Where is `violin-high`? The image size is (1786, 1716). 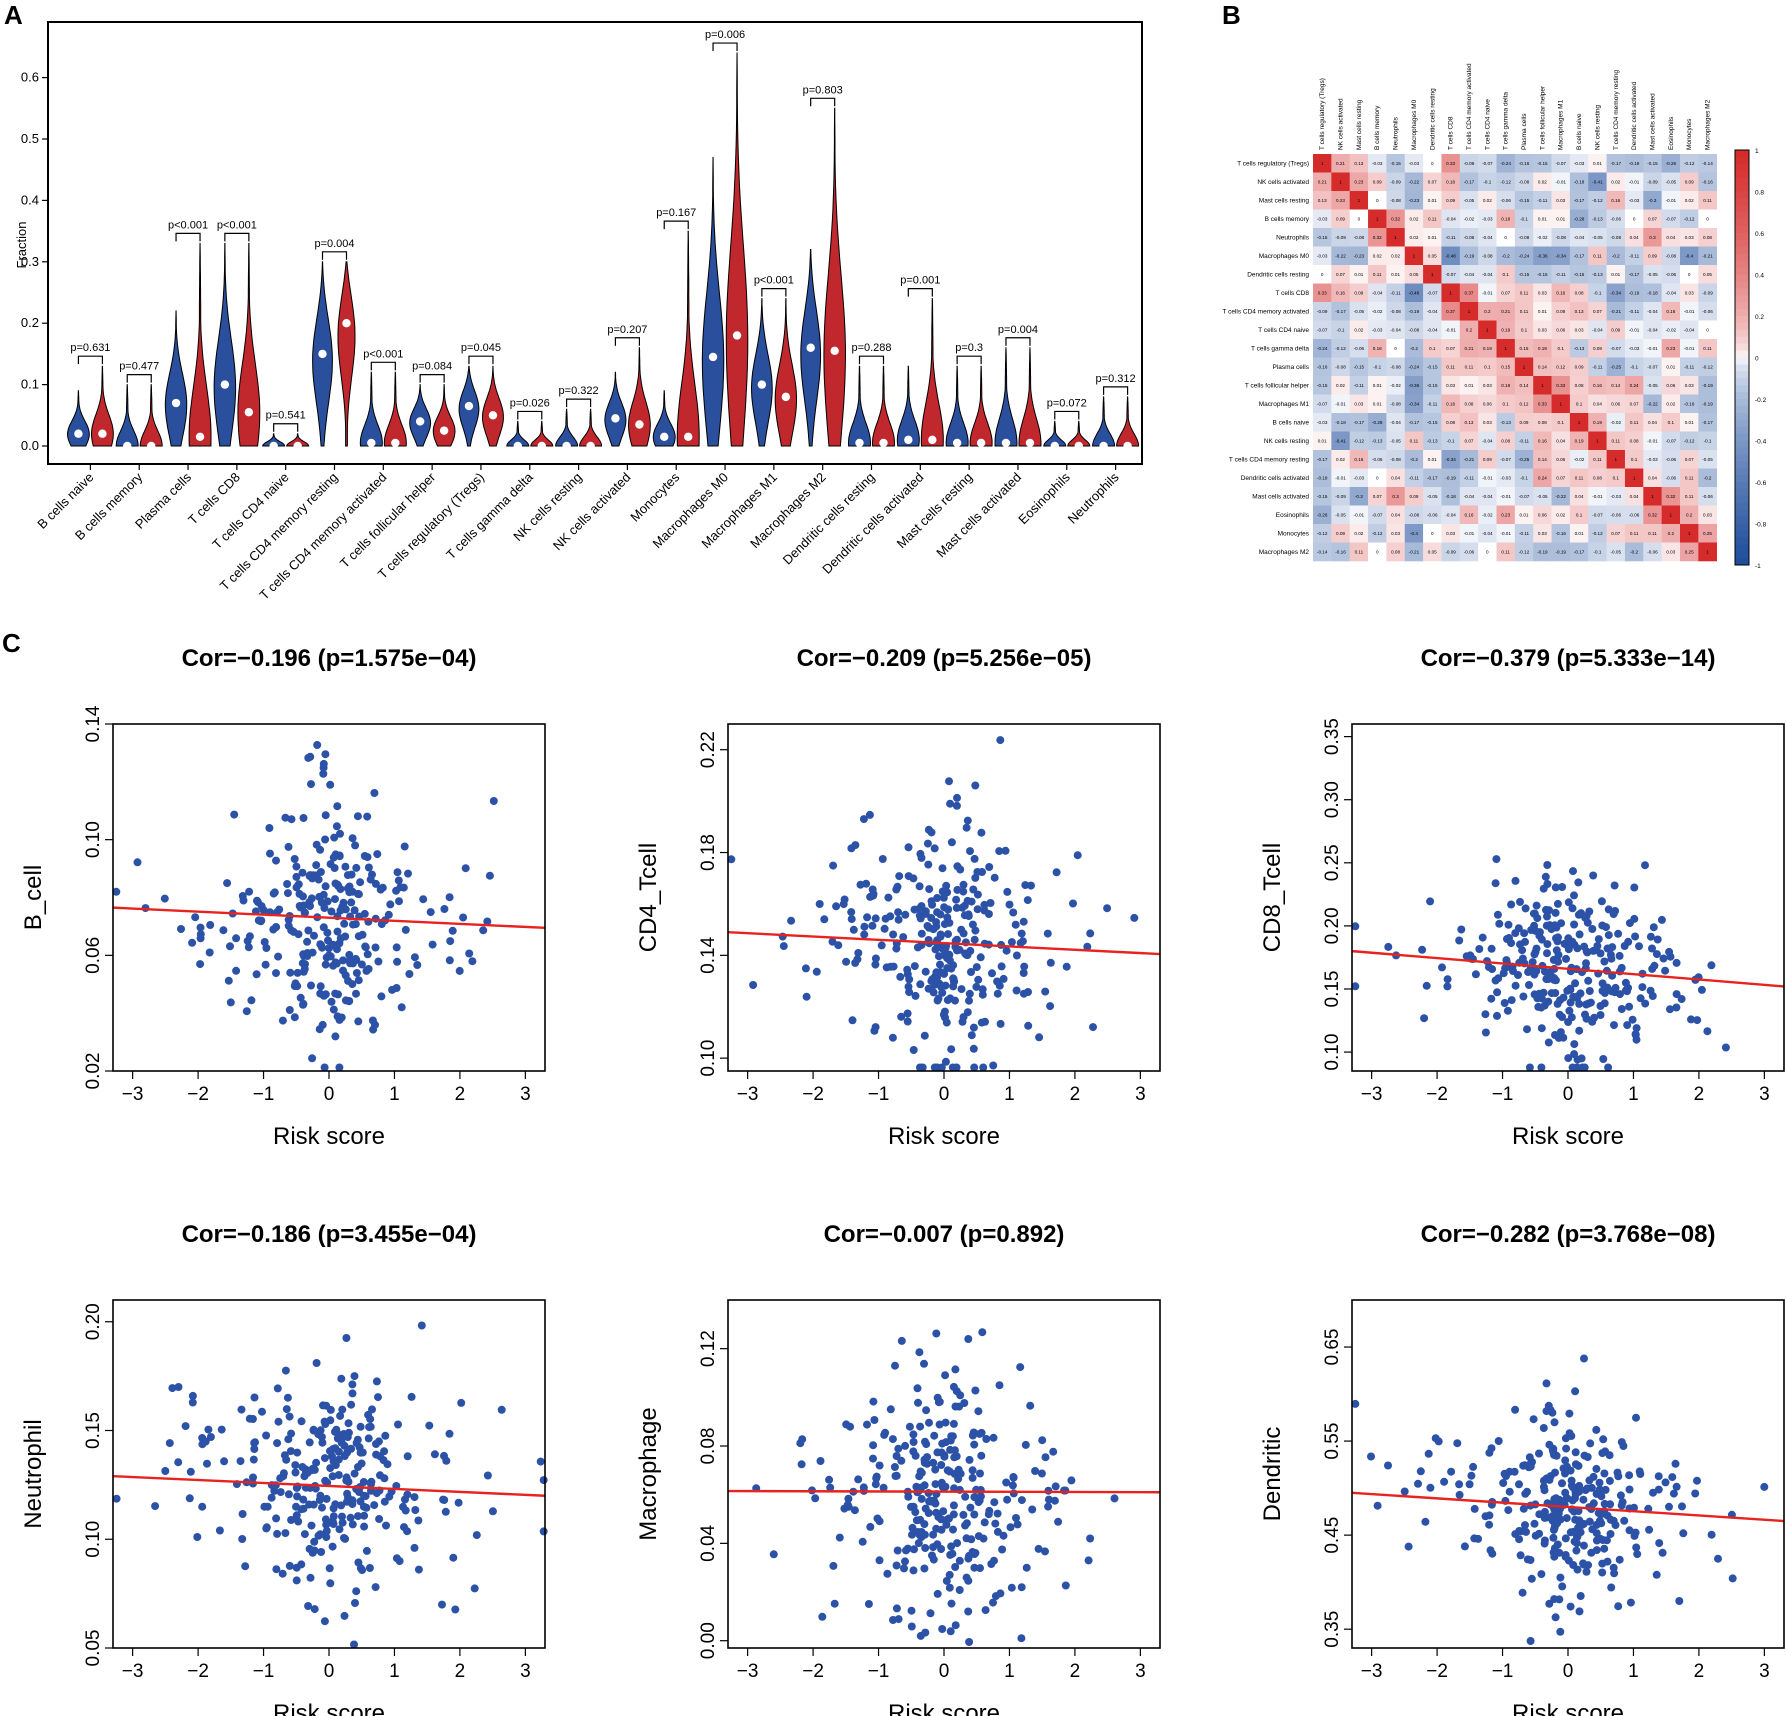 violin-high is located at coordinates (835, 277).